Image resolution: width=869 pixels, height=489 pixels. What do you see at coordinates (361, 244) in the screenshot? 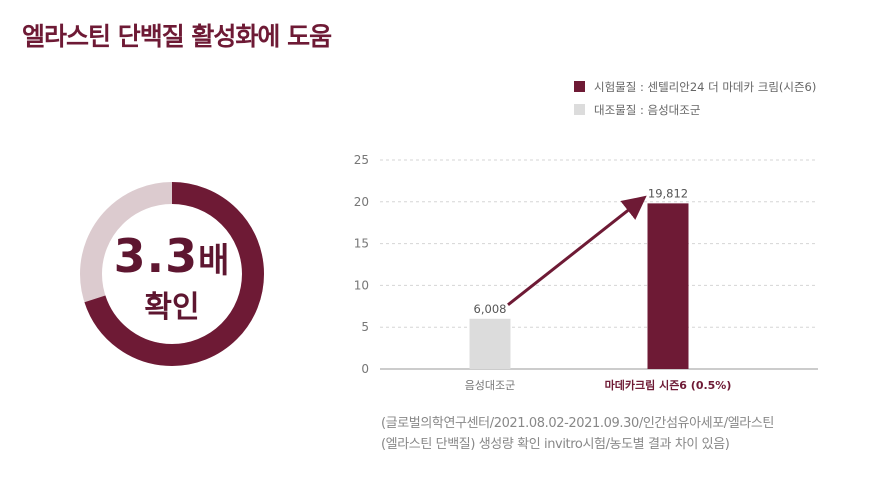
I see `y-tick-label: 15` at bounding box center [361, 244].